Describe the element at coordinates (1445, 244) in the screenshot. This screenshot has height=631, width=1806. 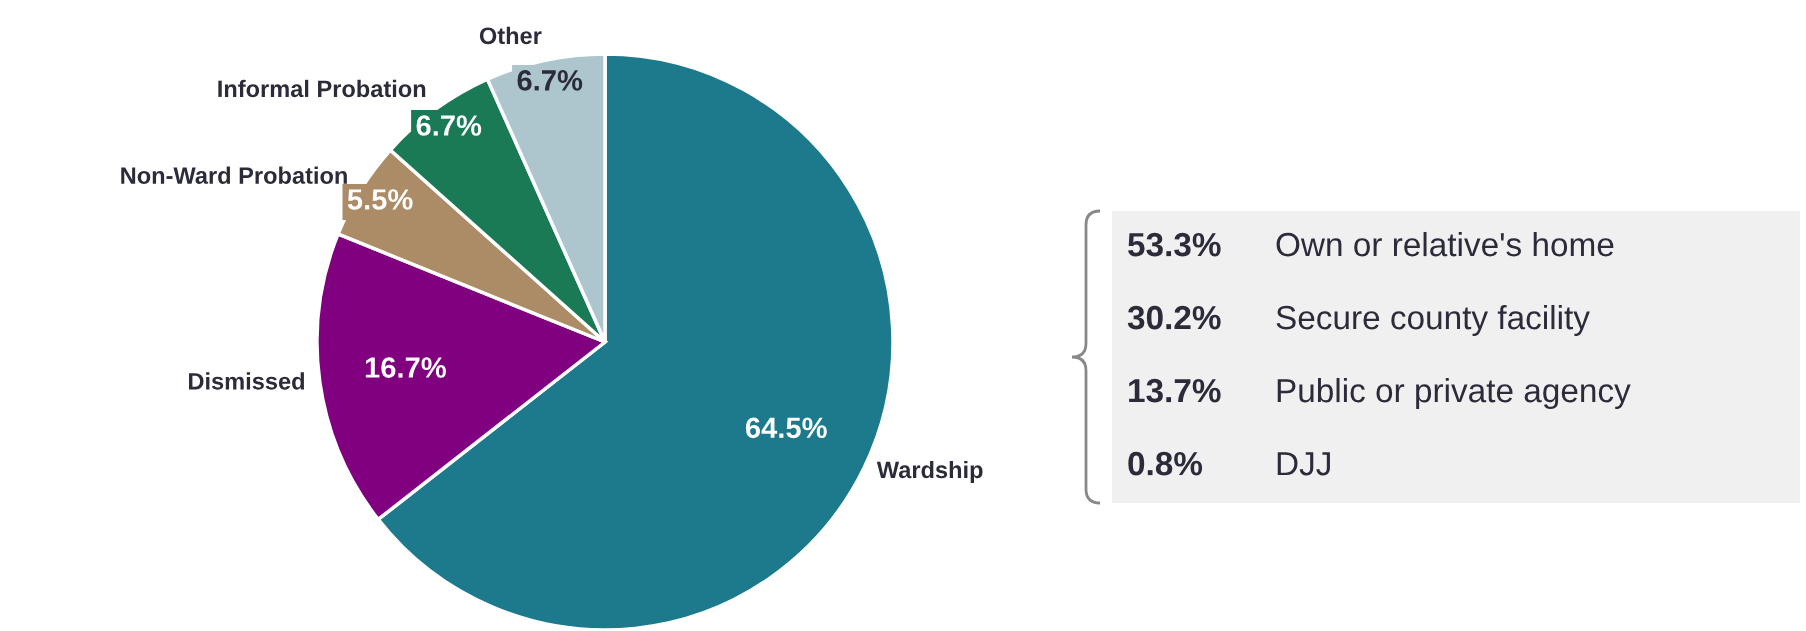
I see `text: Own or relative's home` at that location.